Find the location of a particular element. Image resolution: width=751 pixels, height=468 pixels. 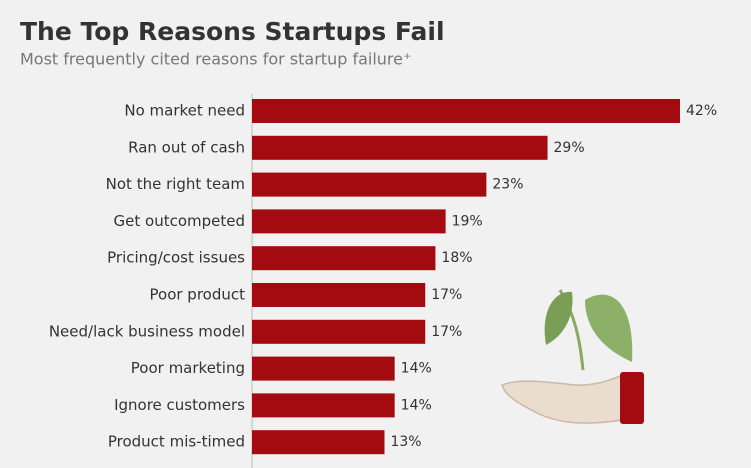

y-tick-label: Product mis-timed is located at coordinates (176, 442).